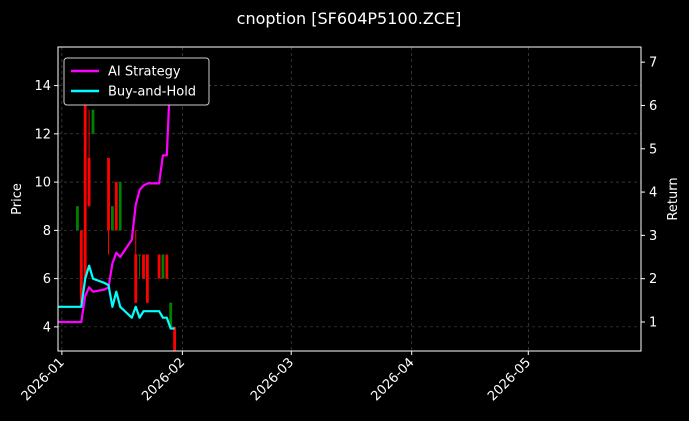 Image resolution: width=689 pixels, height=421 pixels. I want to click on y-axis-right: 1 2 3 4 5 6 7, so click(649, 193).